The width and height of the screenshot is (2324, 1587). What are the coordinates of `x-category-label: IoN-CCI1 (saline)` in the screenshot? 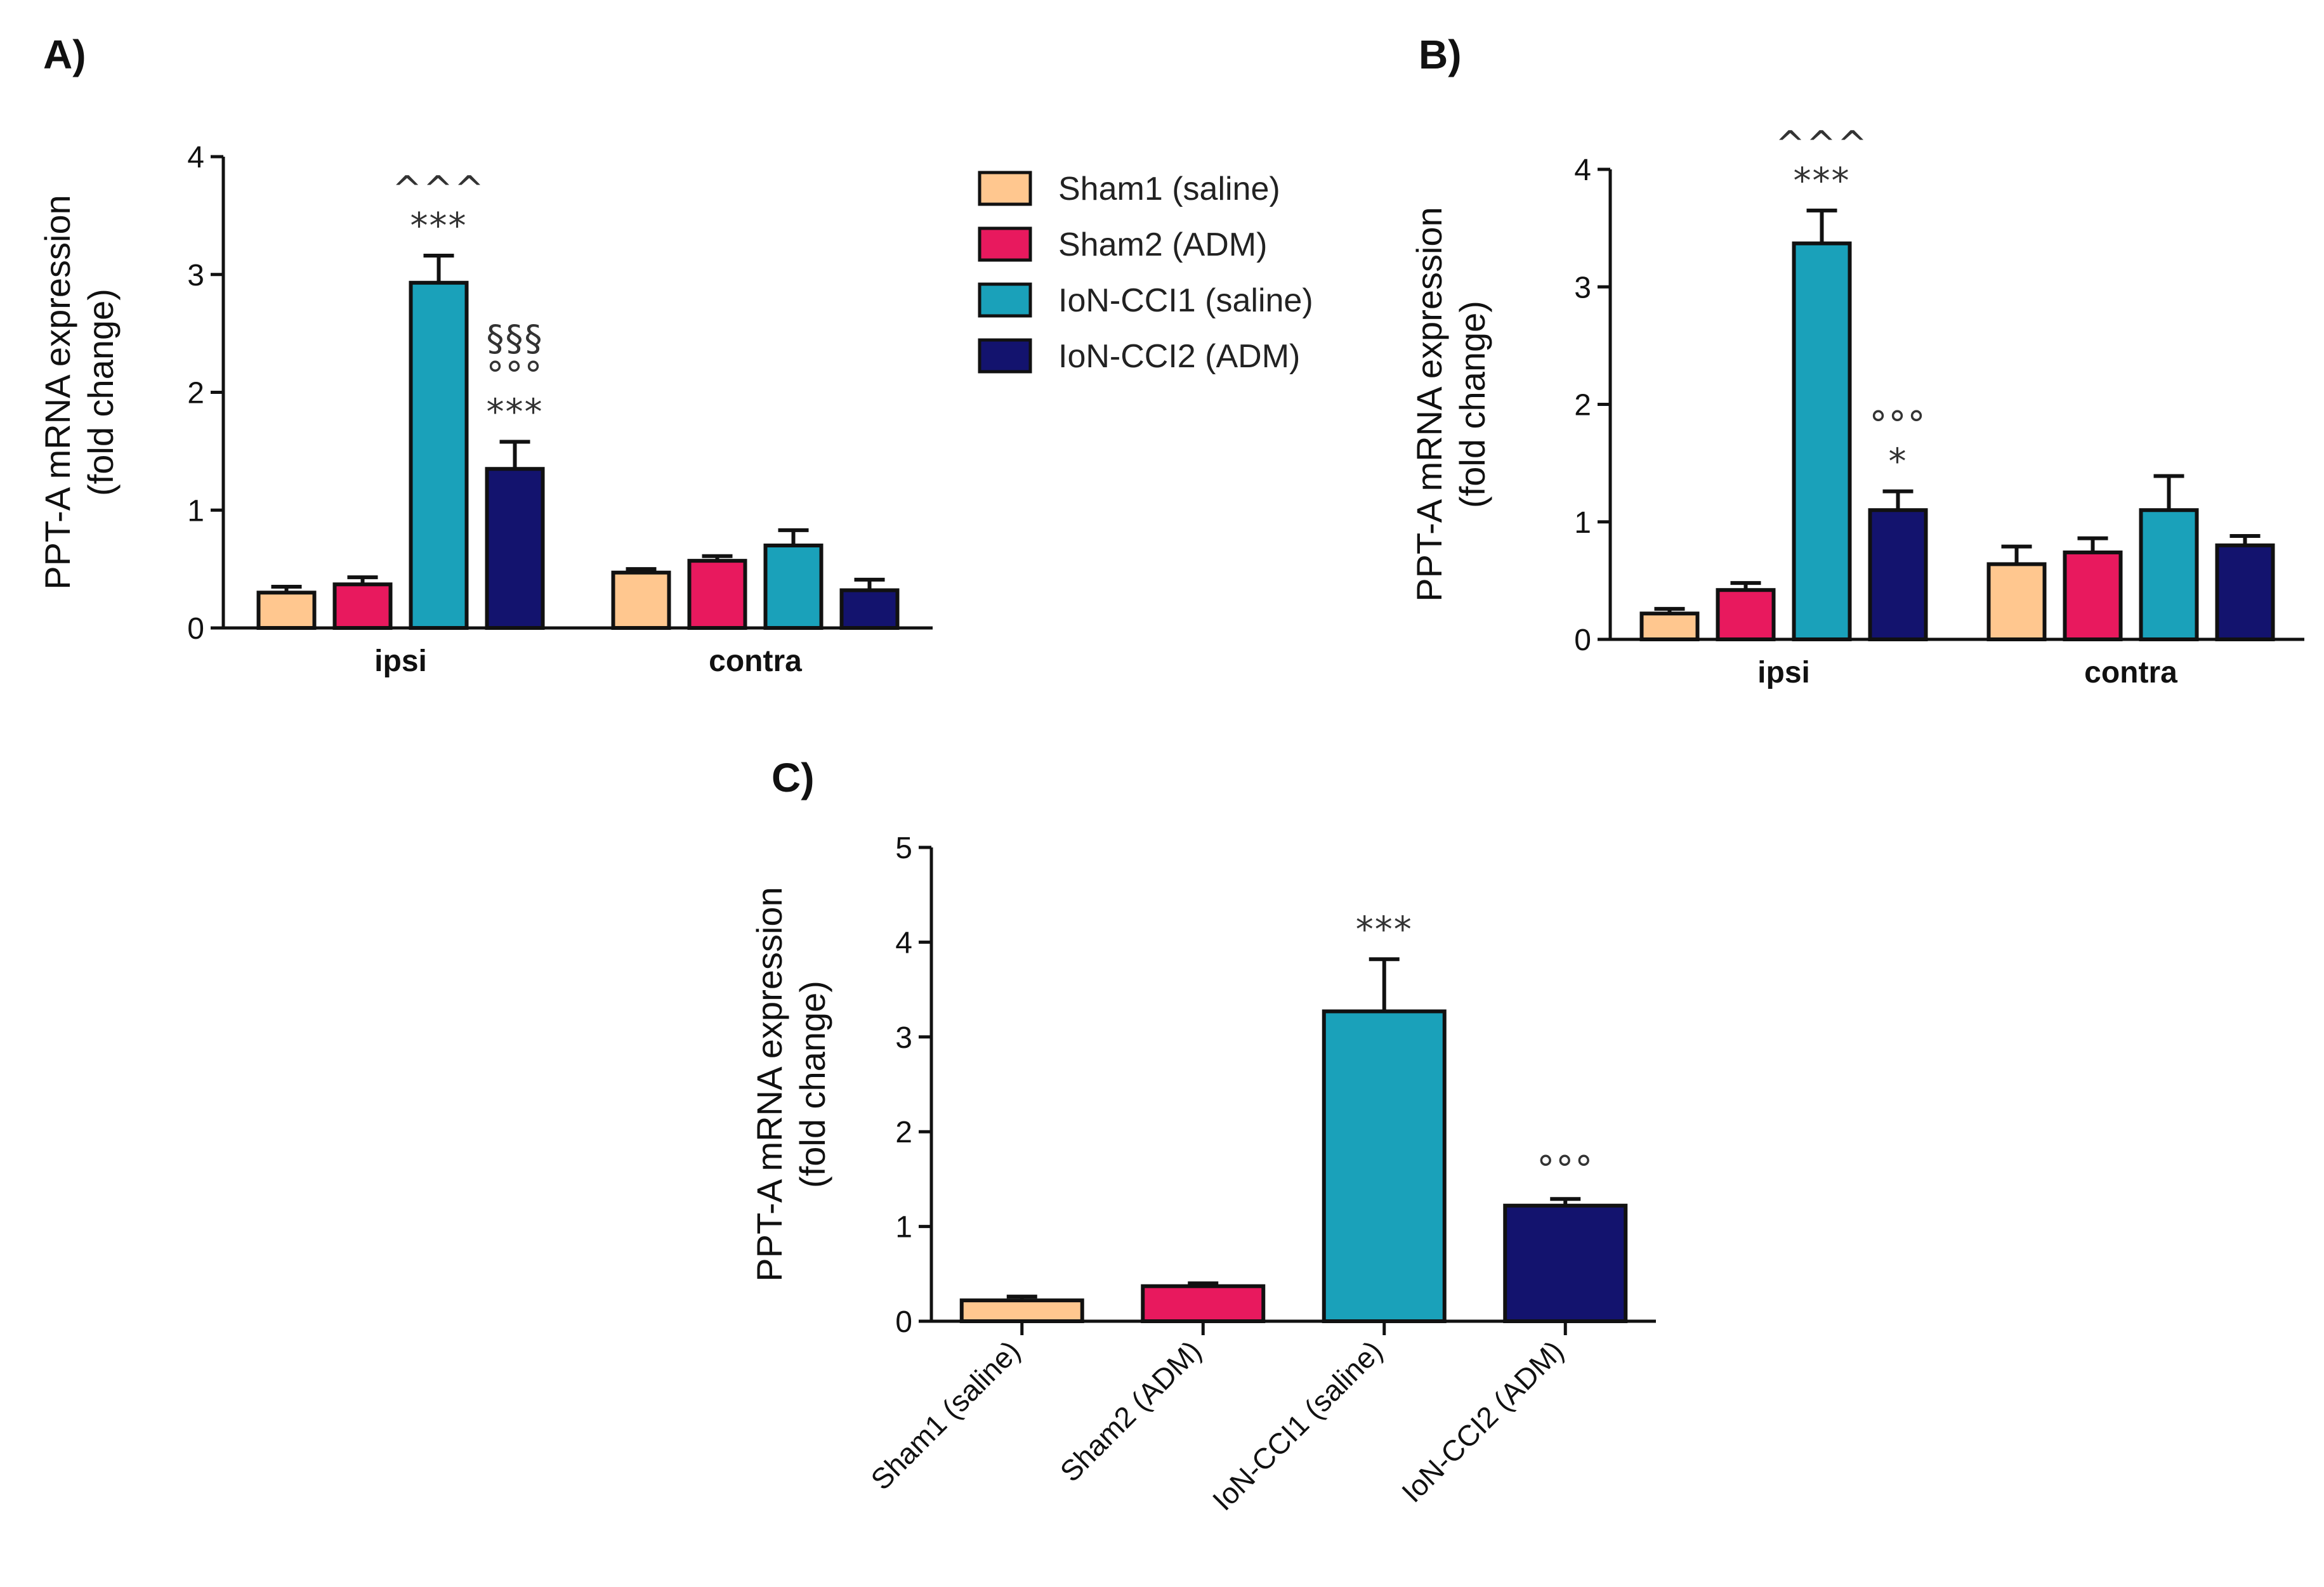 It's located at (1297, 1425).